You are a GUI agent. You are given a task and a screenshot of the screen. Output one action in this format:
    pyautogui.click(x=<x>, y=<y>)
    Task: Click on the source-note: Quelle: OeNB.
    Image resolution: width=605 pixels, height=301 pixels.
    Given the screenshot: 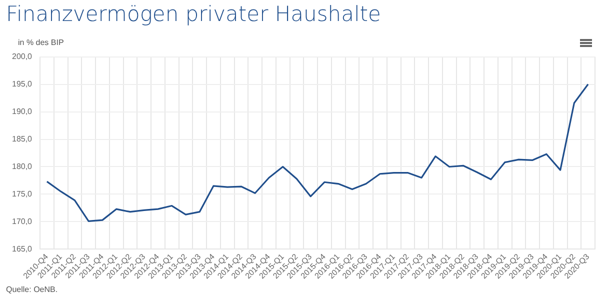 What is the action you would take?
    pyautogui.click(x=32, y=289)
    